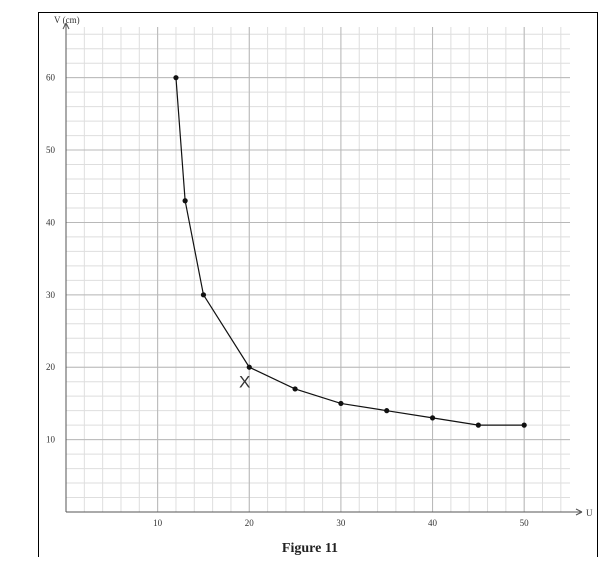  I want to click on figure-caption: Figure 11, so click(310, 548).